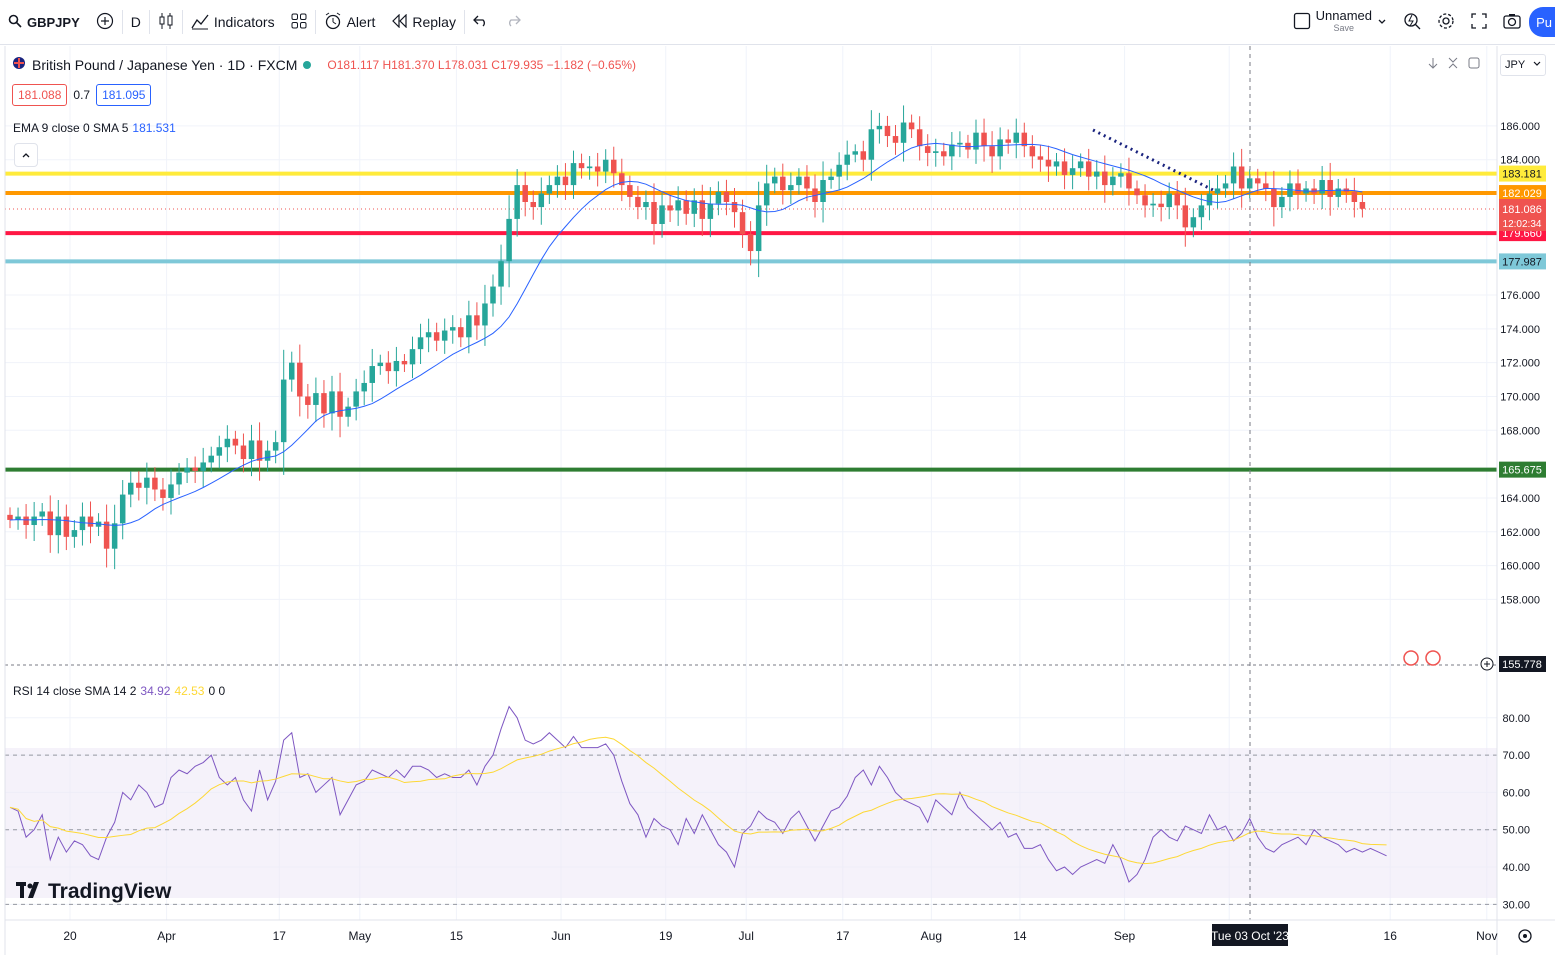 This screenshot has width=1555, height=960. What do you see at coordinates (1516, 868) in the screenshot?
I see `rsi-tick-label: 40.00` at bounding box center [1516, 868].